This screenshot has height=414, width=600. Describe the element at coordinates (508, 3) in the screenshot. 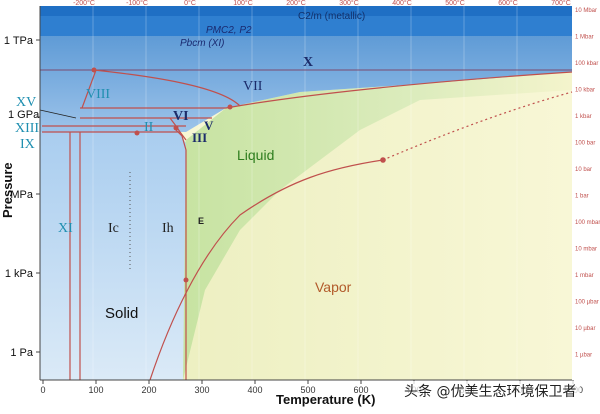

I see `top-tick-label: 600°C` at that location.